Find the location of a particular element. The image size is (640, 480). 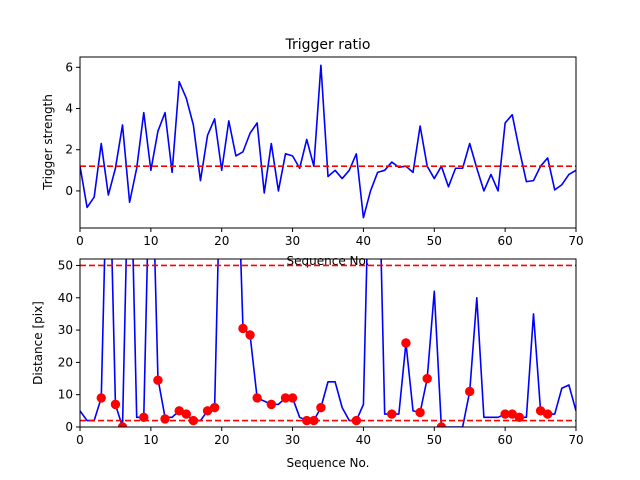

top-ytick-label: 0 is located at coordinates (69, 191).